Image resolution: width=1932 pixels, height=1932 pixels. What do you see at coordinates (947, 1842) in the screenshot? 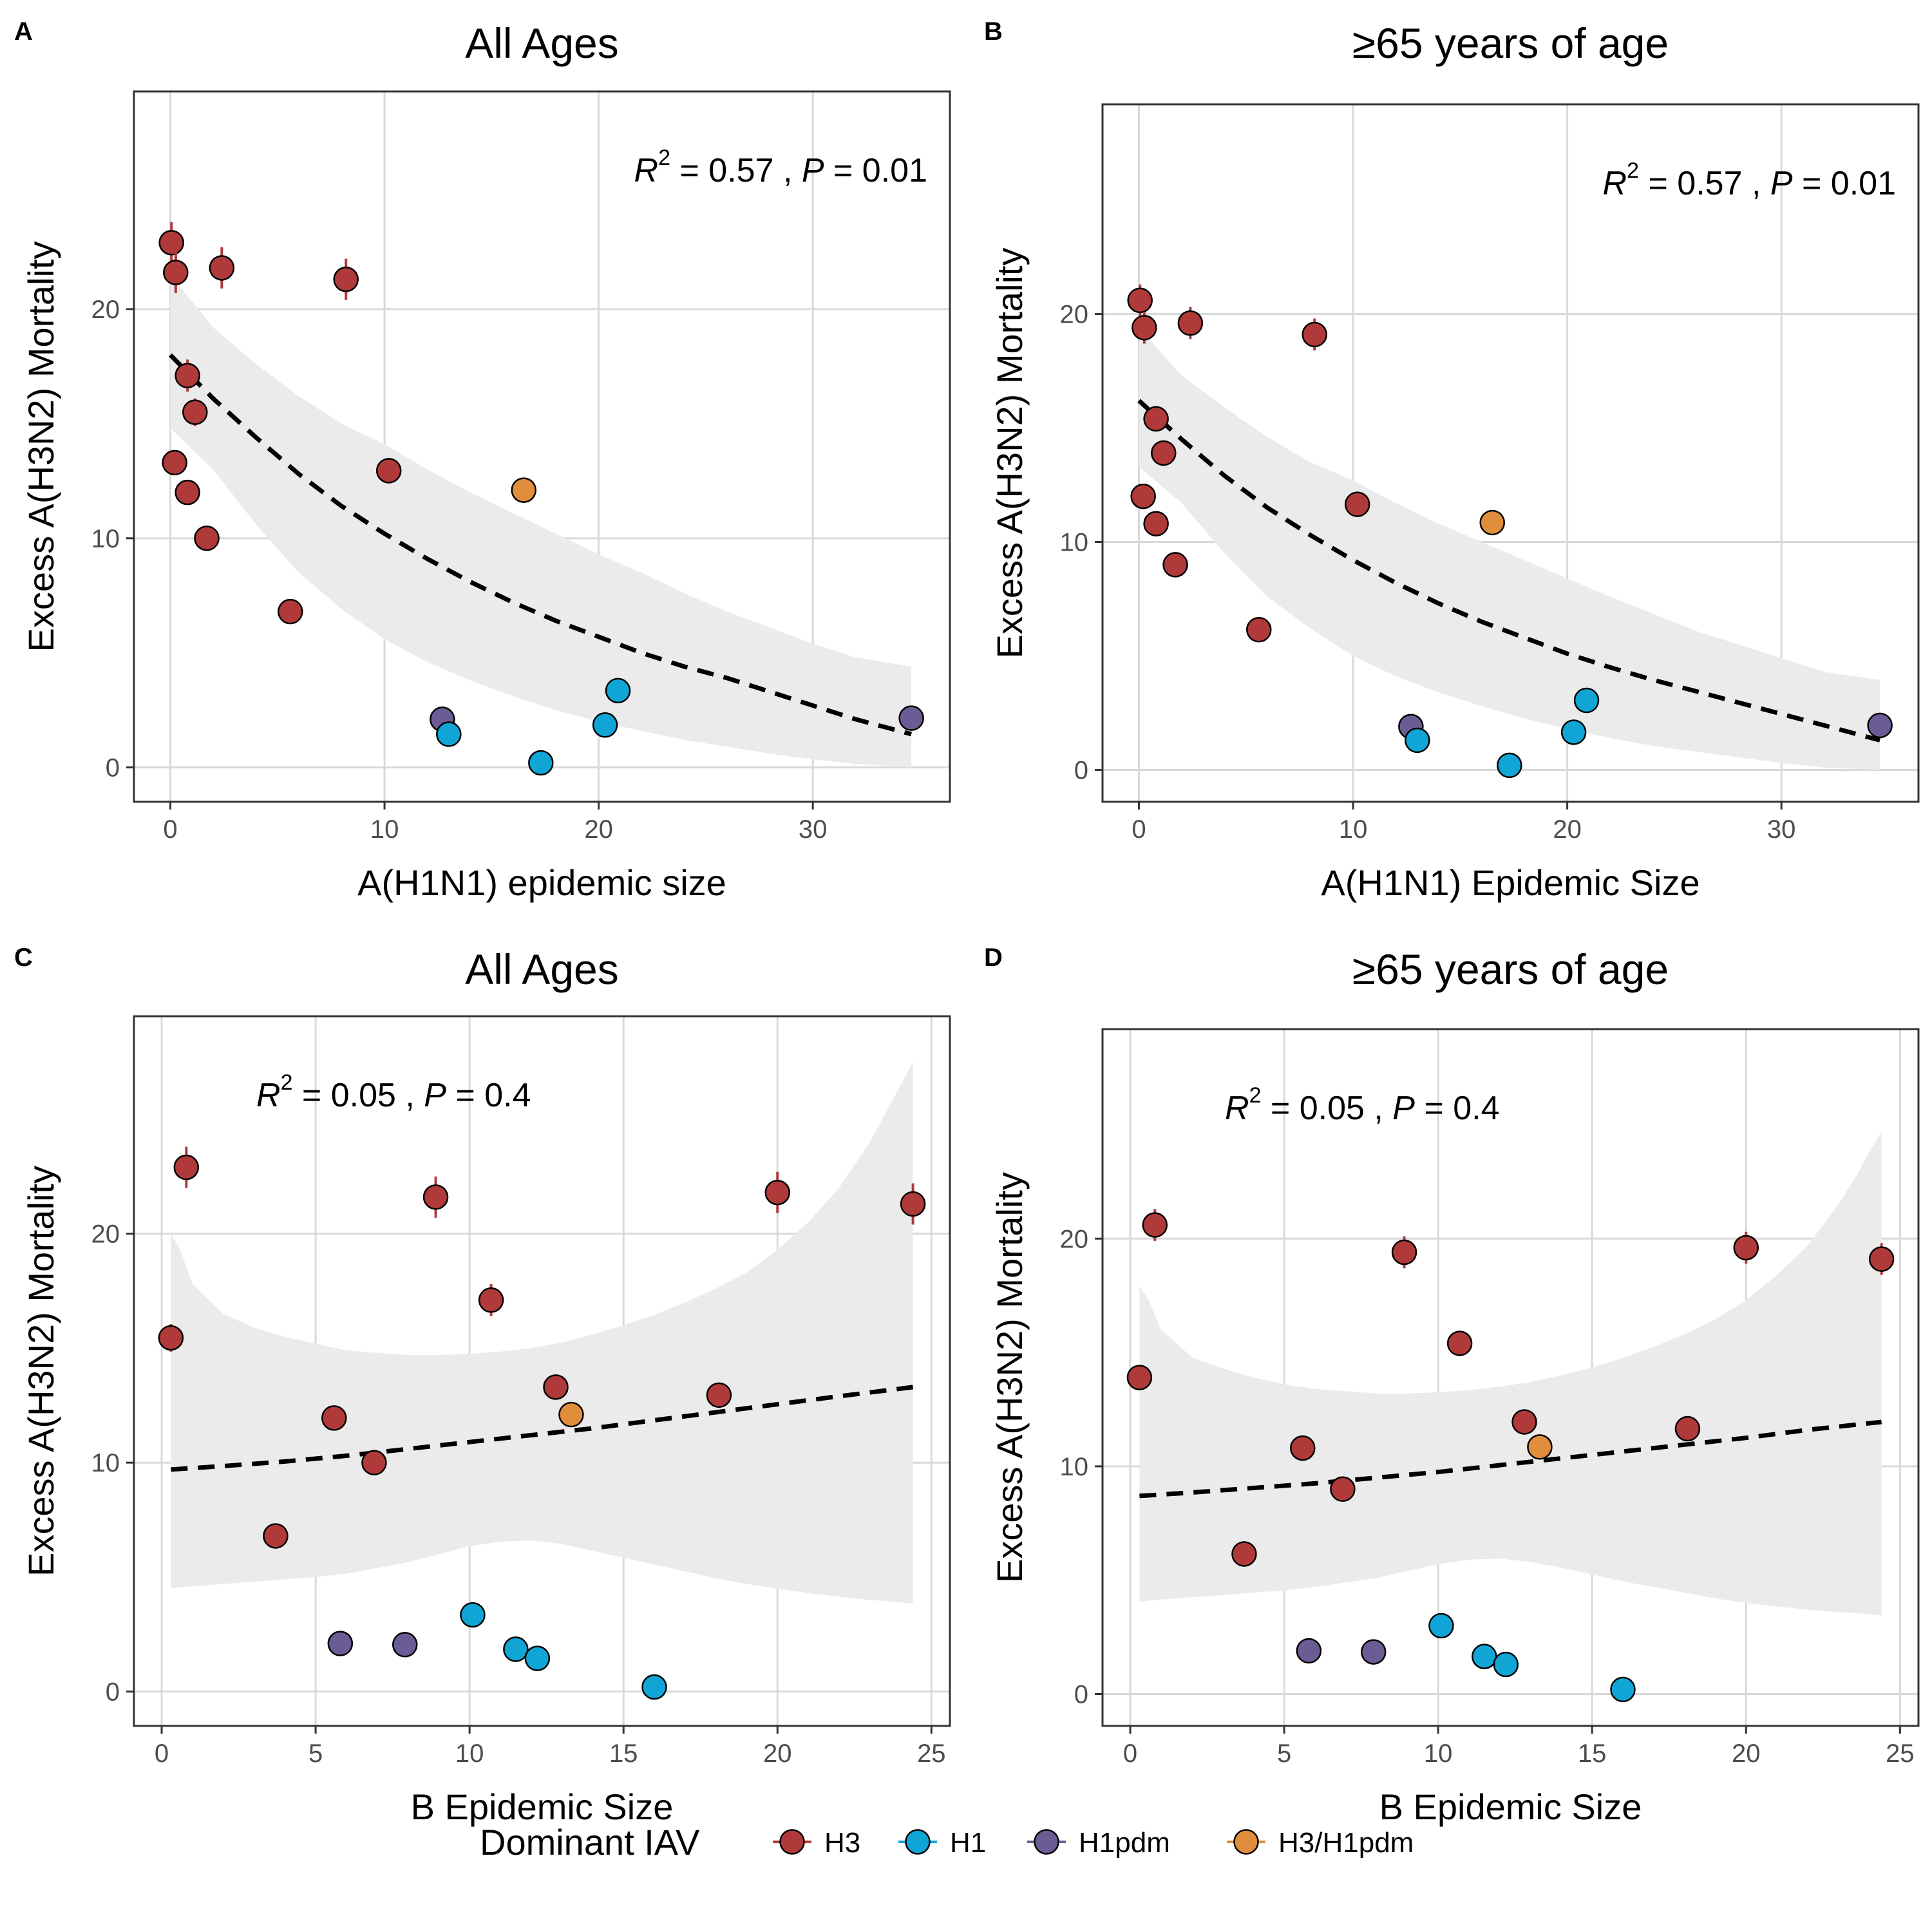
I see `legend: Dominant IAV H3 H1 H1pdm H3/H1pdm` at bounding box center [947, 1842].